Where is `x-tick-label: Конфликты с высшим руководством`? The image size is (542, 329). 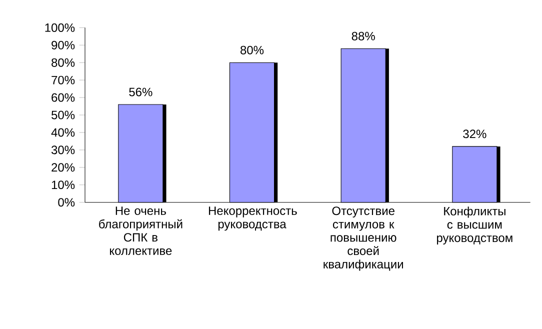
x-tick-label: Конфликты с высшим руководством is located at coordinates (474, 225).